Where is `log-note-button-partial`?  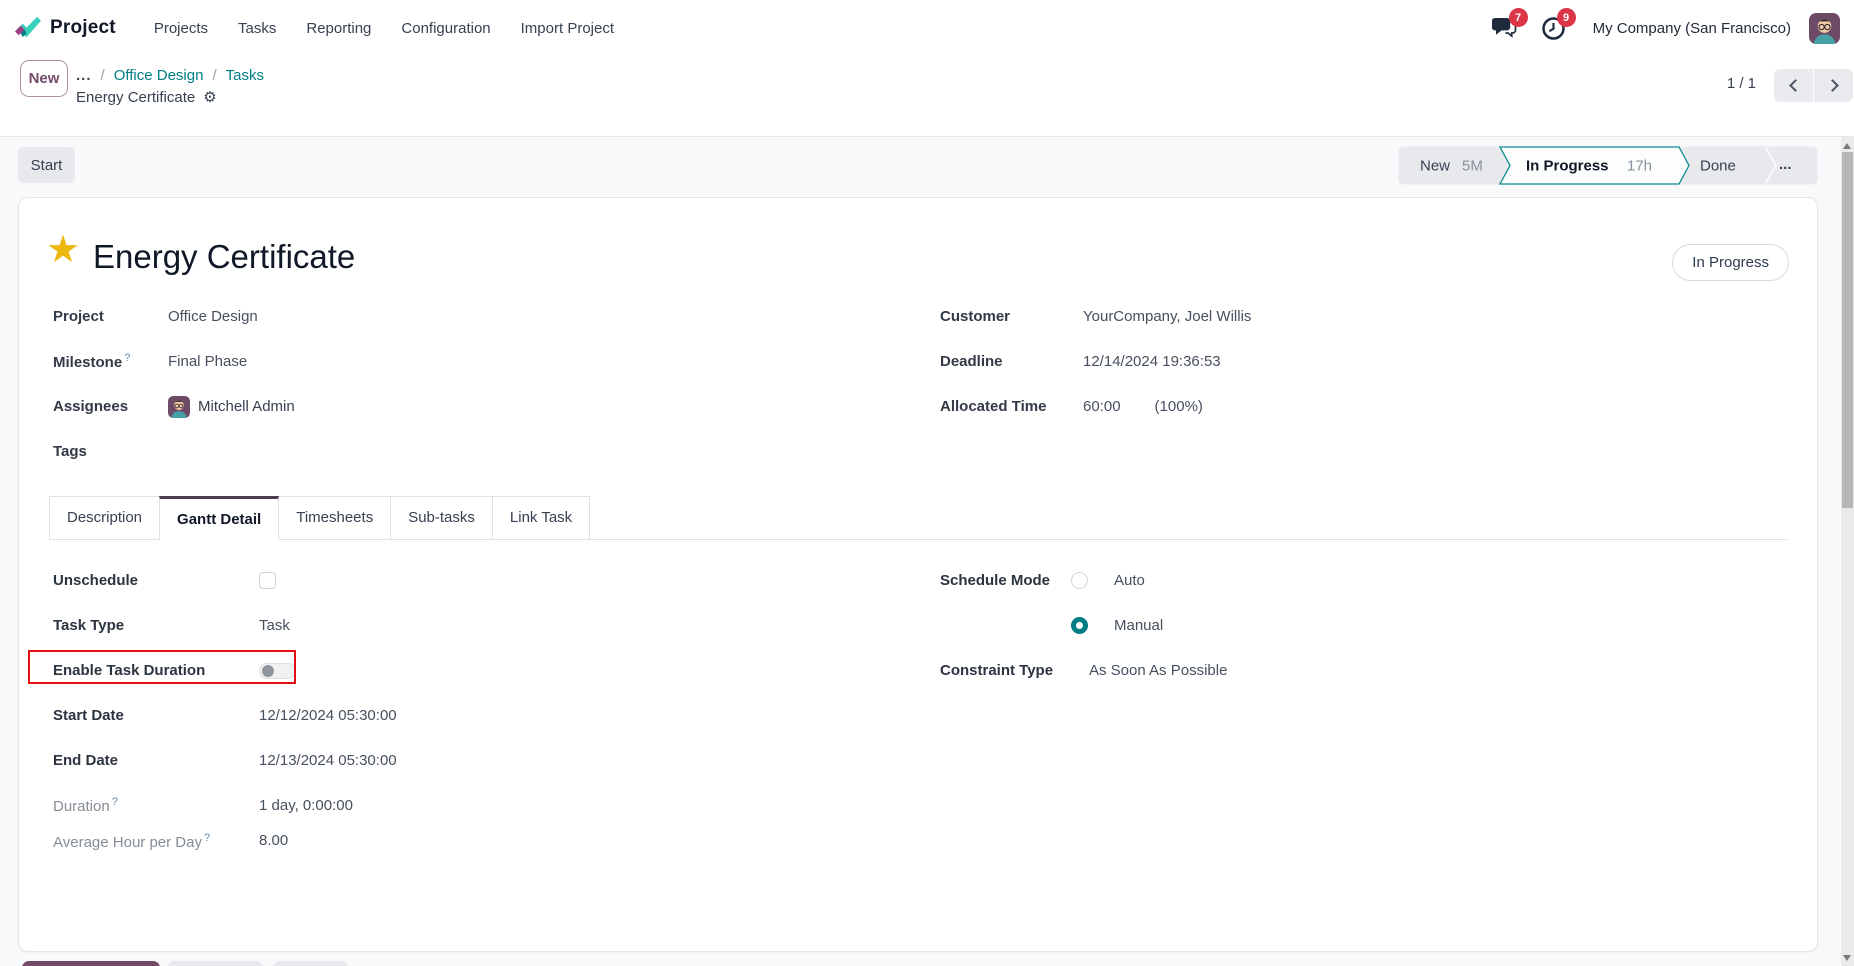 log-note-button-partial is located at coordinates (215, 963).